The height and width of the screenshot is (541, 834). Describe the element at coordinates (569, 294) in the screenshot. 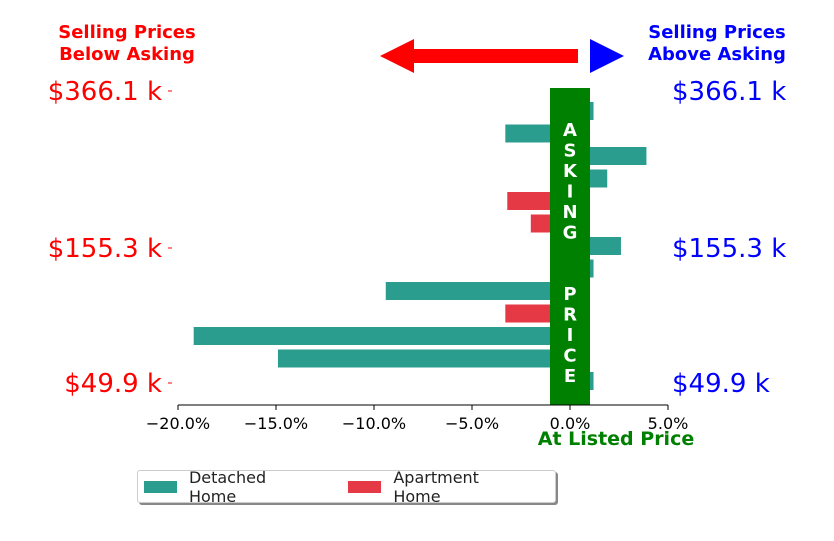

I see `asking-price-letter: P` at that location.